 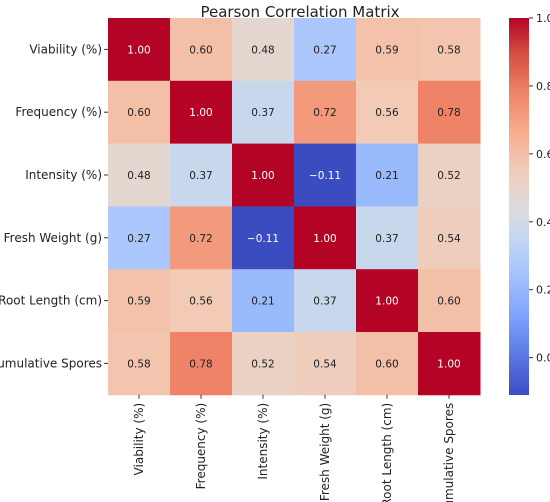 I want to click on colorbar, so click(x=519, y=206).